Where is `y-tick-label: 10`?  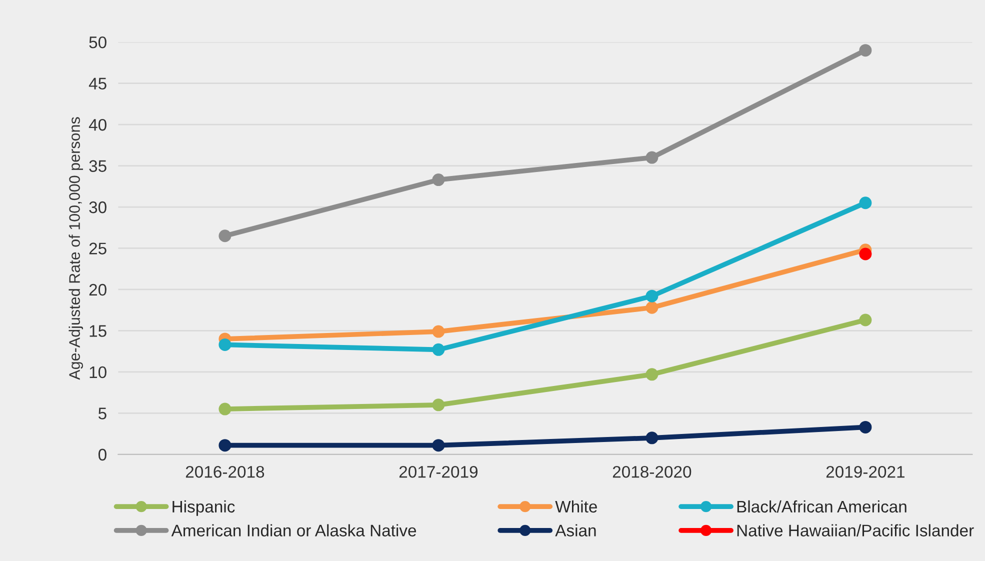 y-tick-label: 10 is located at coordinates (98, 372).